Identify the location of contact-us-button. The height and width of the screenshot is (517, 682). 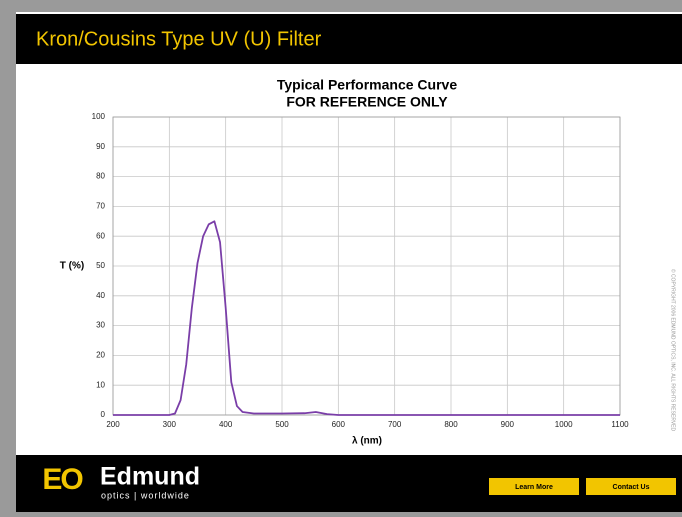
(631, 486).